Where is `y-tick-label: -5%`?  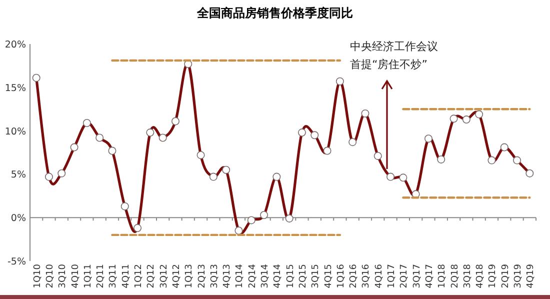 y-tick-label: -5% is located at coordinates (17, 262).